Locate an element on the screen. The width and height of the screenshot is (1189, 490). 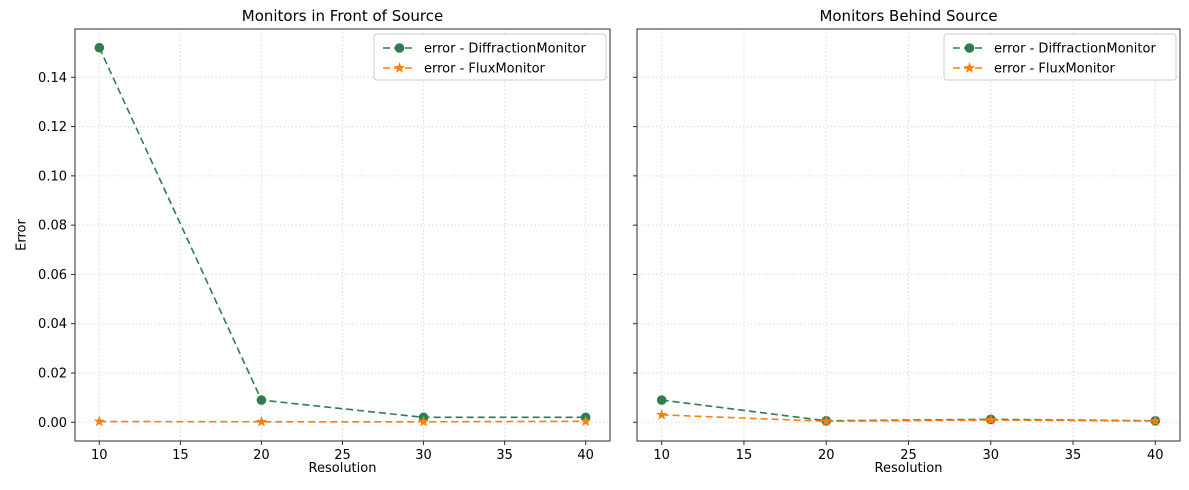
subplot-front-x-axis-label: Resolution is located at coordinates (342, 468).